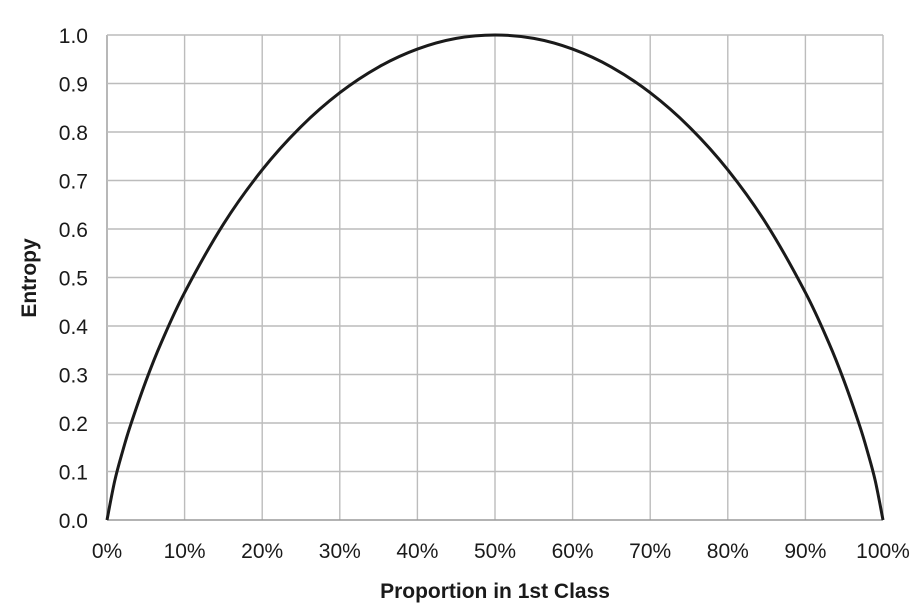  What do you see at coordinates (73, 133) in the screenshot?
I see `y-tick-label: 0.8` at bounding box center [73, 133].